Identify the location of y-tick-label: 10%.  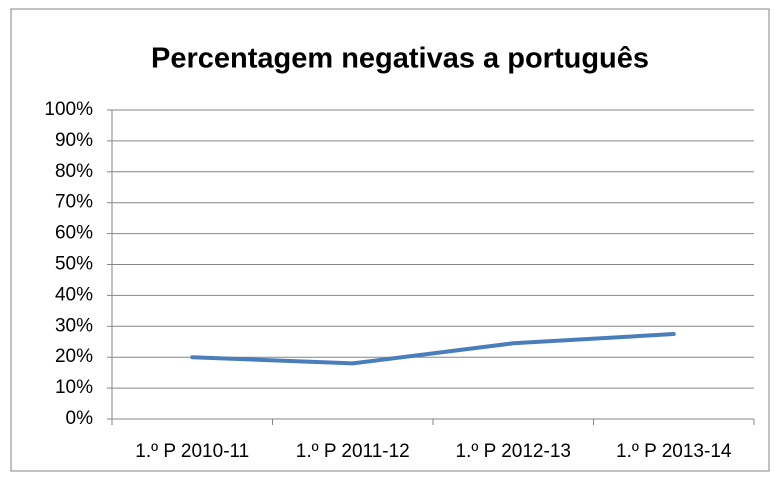
(74, 387).